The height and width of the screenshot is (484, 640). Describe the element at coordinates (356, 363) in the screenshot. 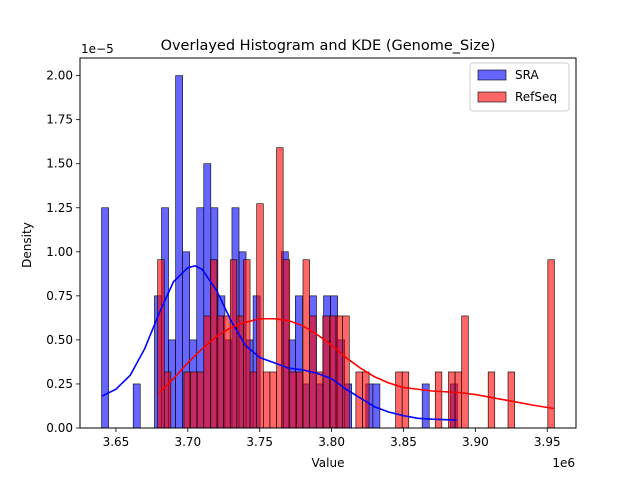

I see `kde-line-refseq` at that location.